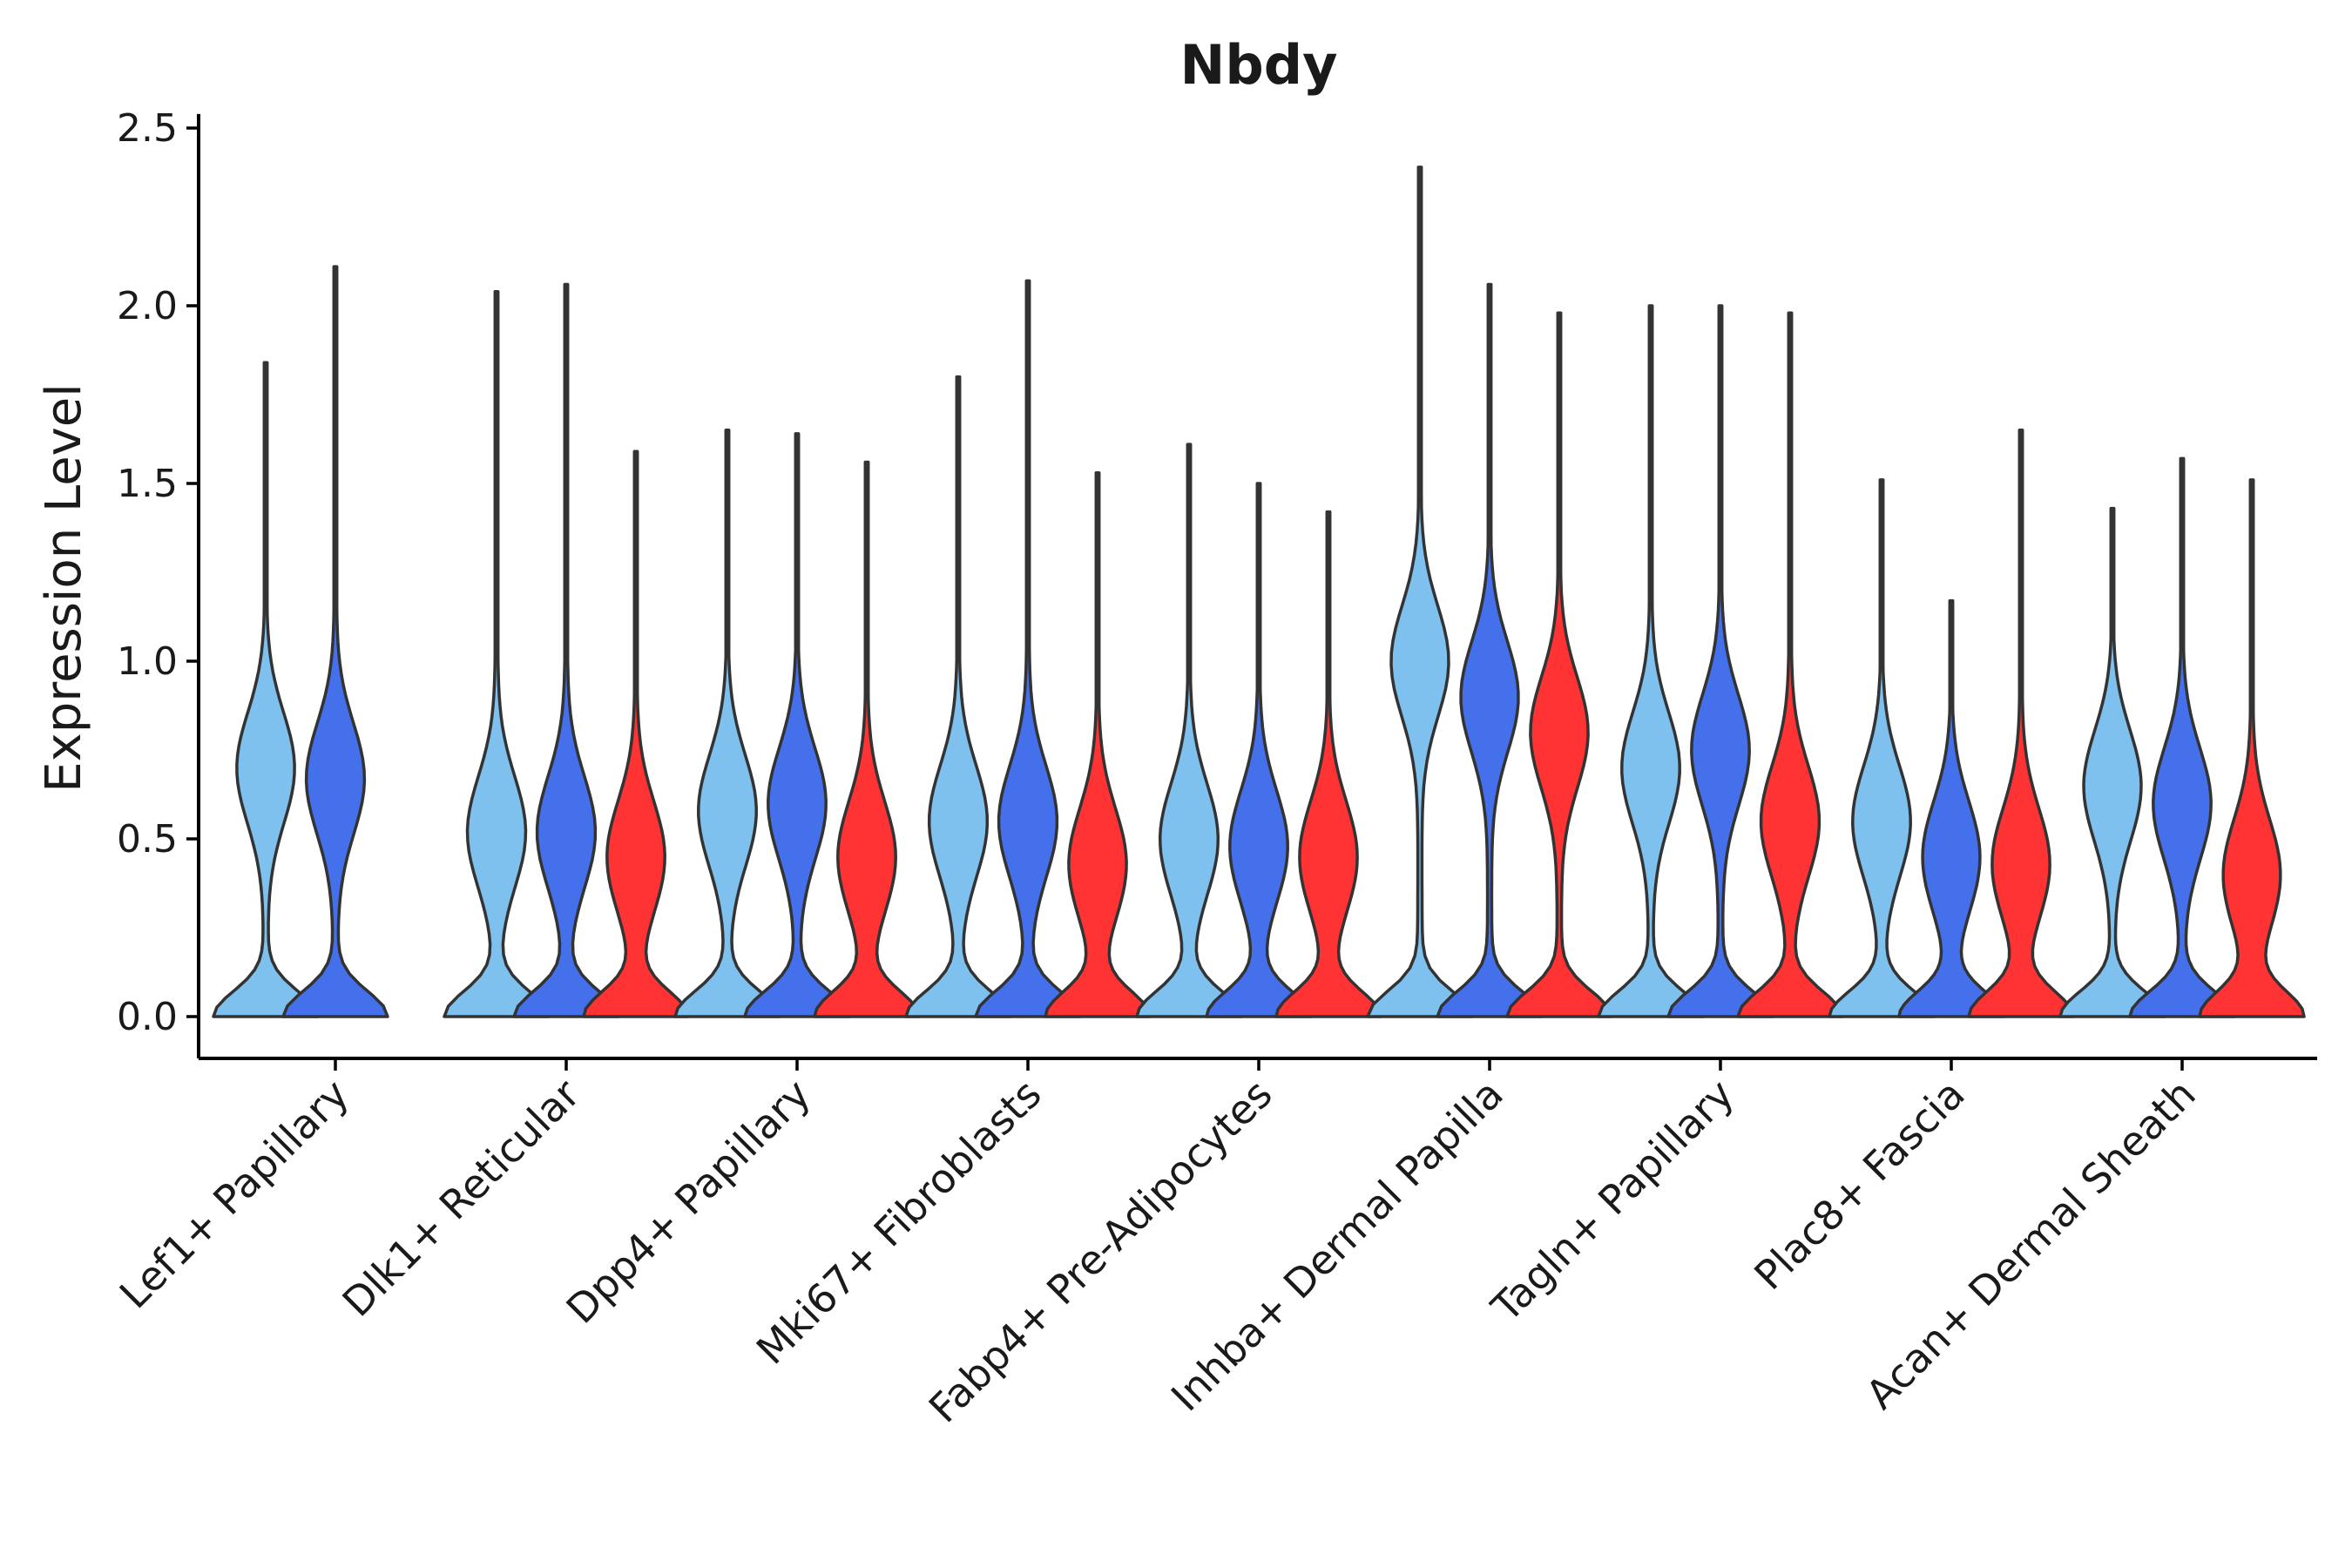 The image size is (2352, 1568). Describe the element at coordinates (64, 588) in the screenshot. I see `y-axis-label: Expression Level` at that location.